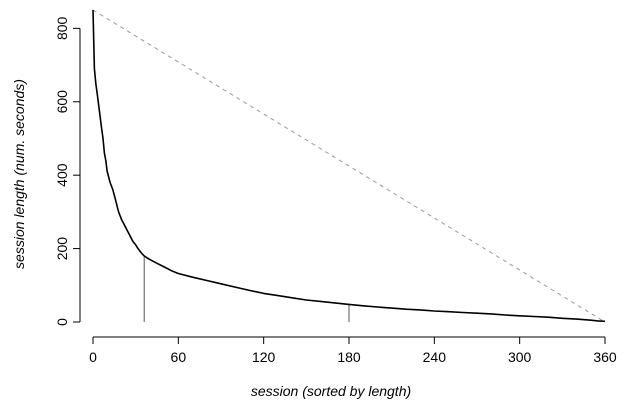 This screenshot has height=409, width=633. I want to click on x-axis-label: session (sorted by length), so click(331, 391).